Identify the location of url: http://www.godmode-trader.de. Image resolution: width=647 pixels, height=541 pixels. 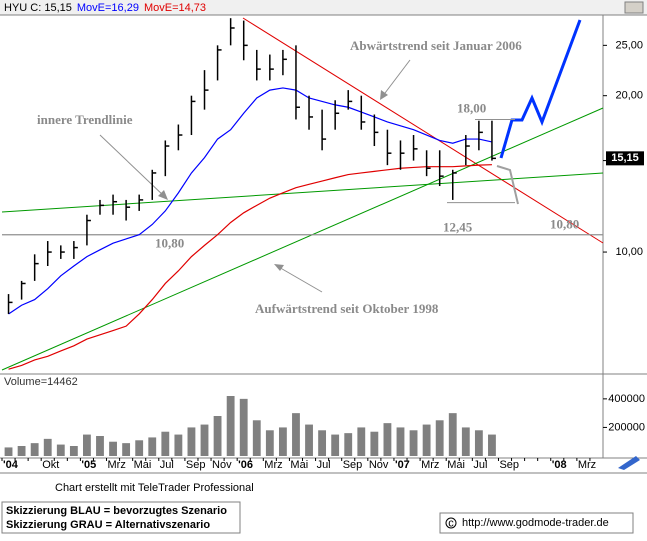
(535, 523).